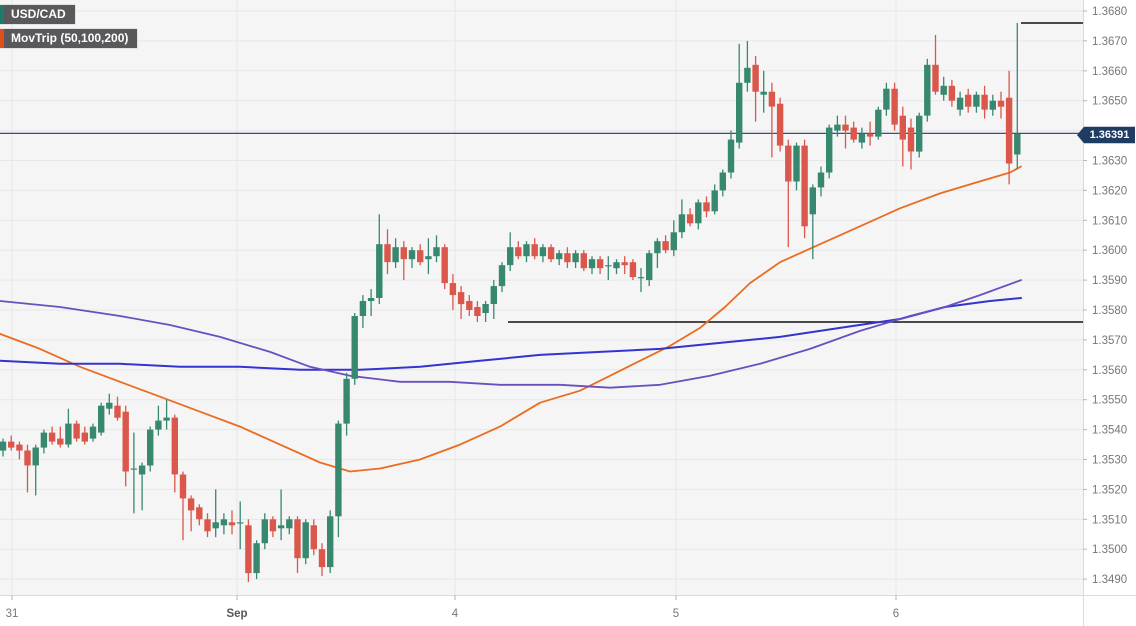  I want to click on svg-text: 1.3650, so click(1109, 102).